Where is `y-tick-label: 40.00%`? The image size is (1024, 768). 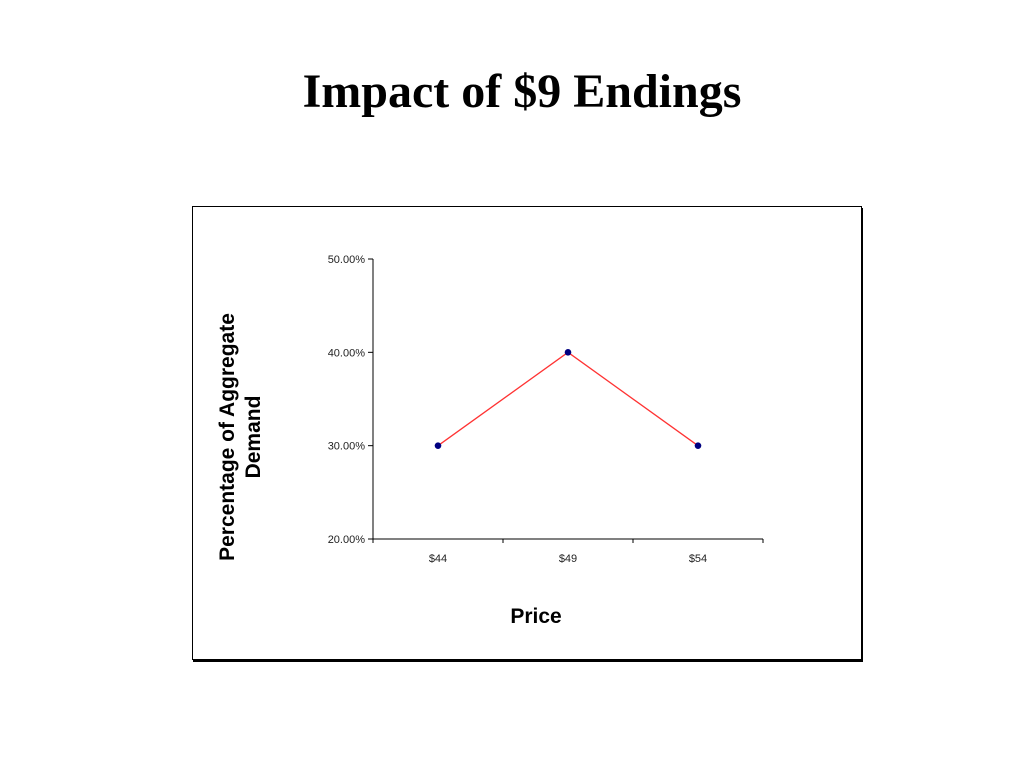 y-tick-label: 40.00% is located at coordinates (347, 353).